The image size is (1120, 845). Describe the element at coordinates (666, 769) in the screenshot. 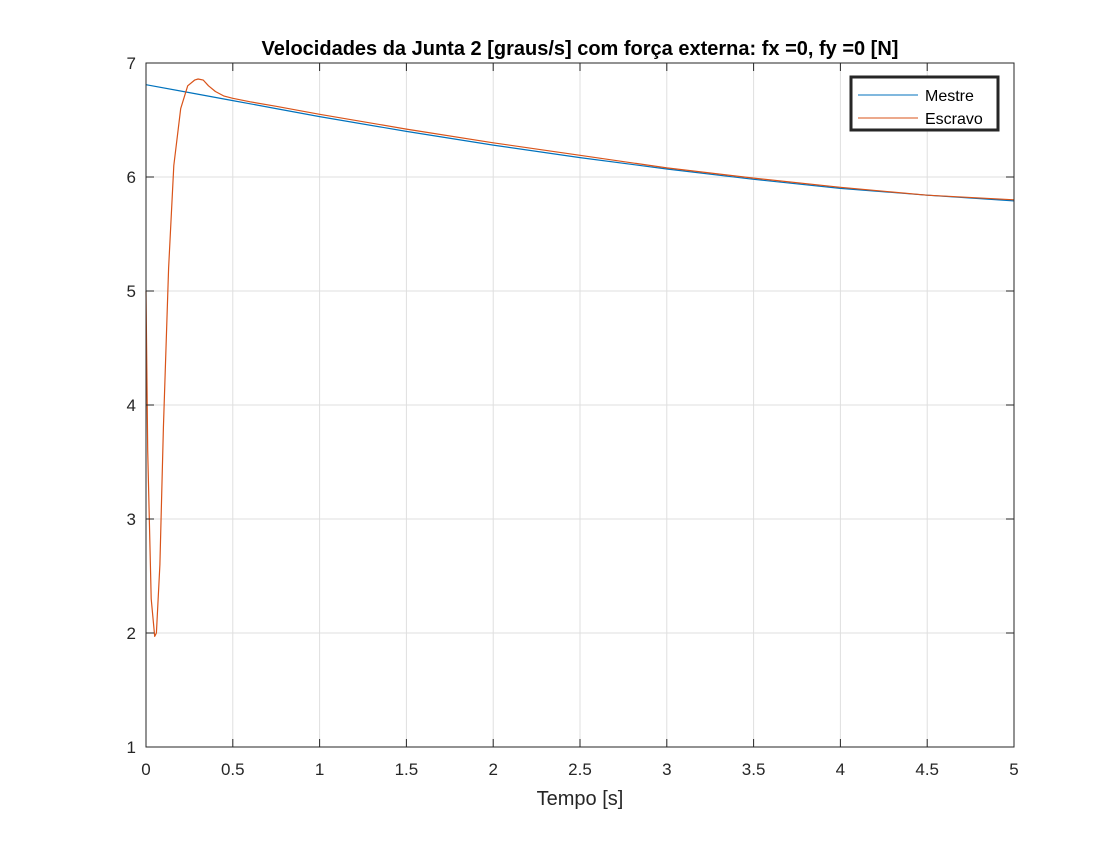

I see `x-tick-label: 3` at that location.